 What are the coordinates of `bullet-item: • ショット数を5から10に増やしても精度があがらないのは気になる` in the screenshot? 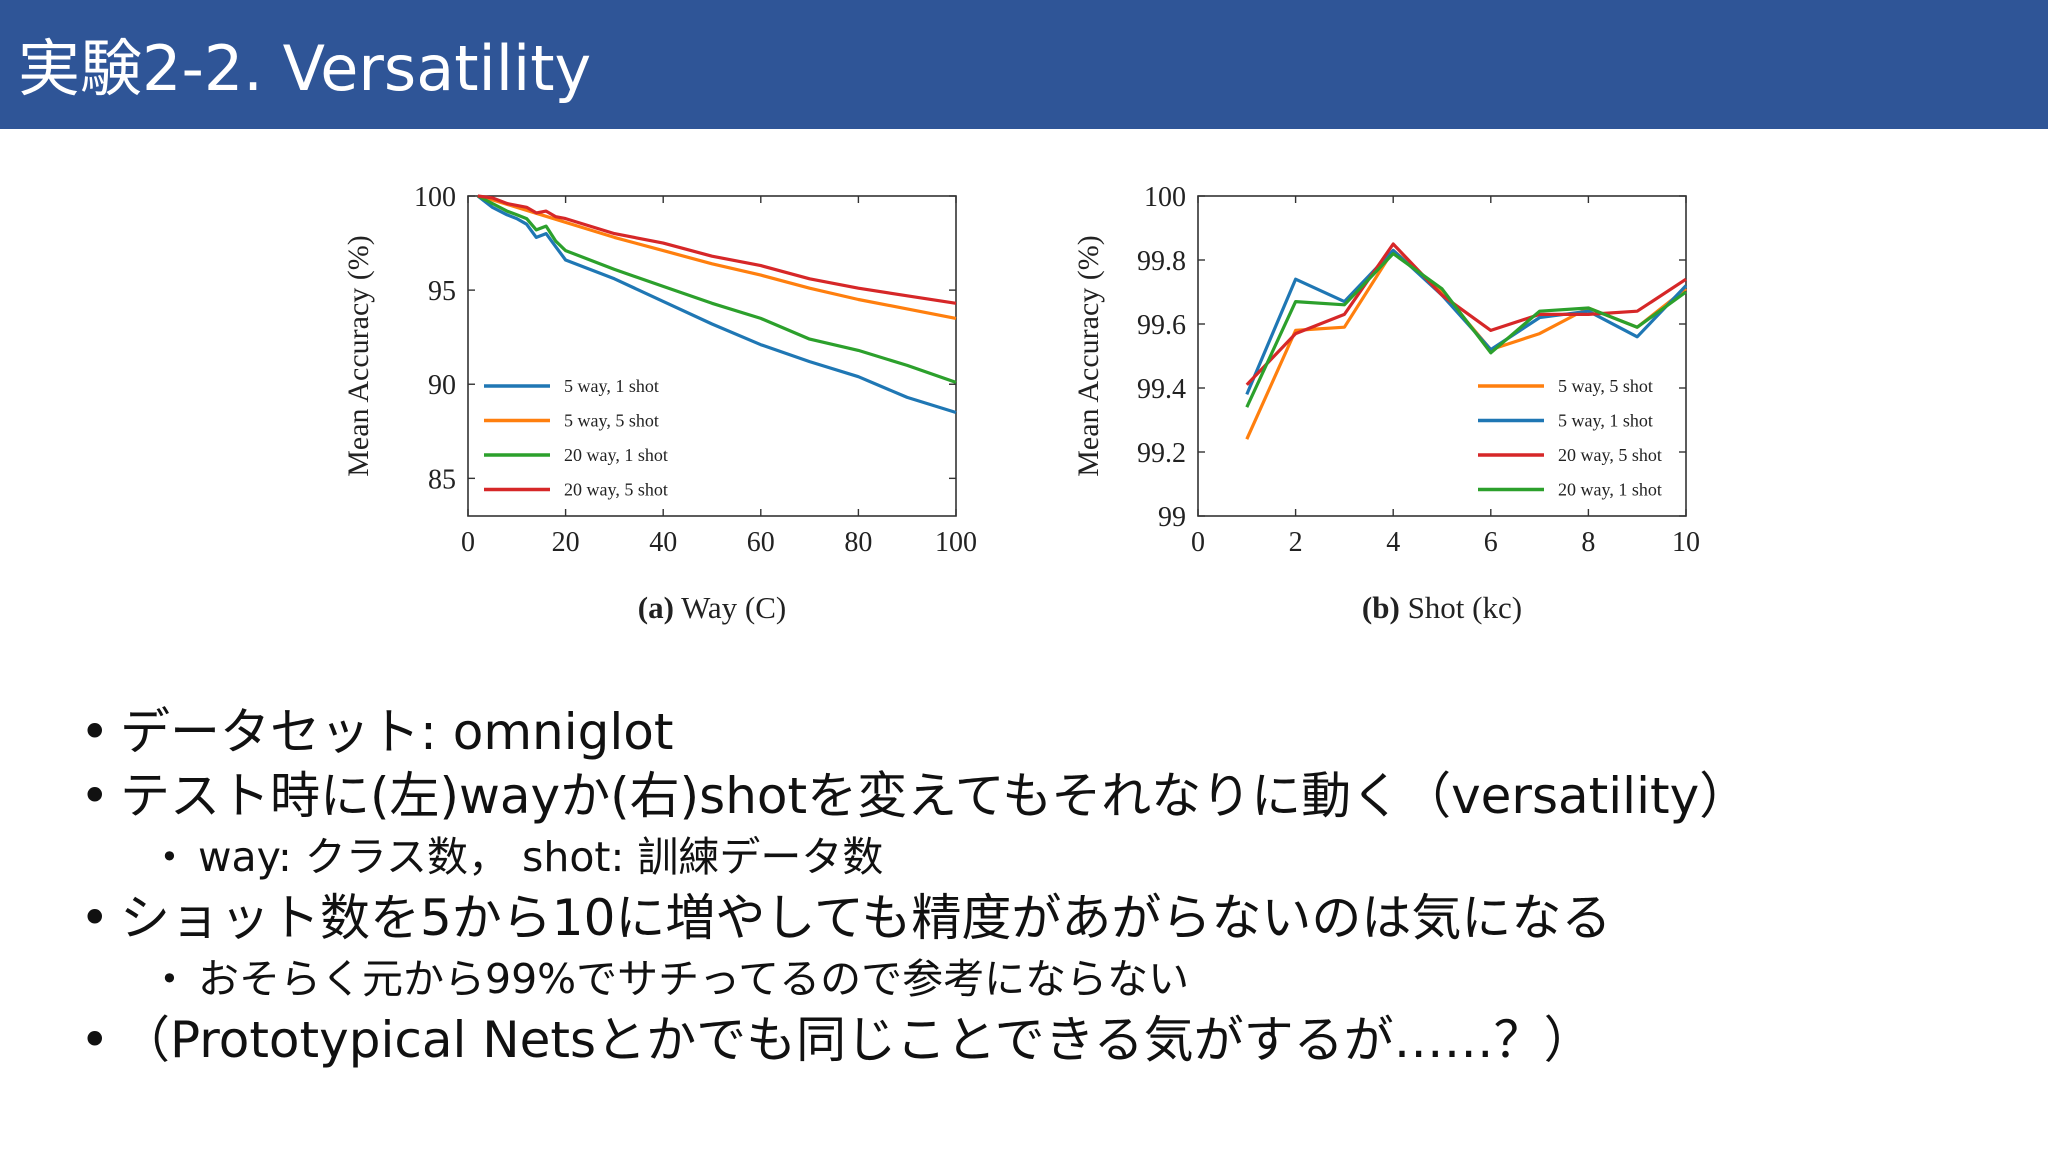 It's located at (1055, 918).